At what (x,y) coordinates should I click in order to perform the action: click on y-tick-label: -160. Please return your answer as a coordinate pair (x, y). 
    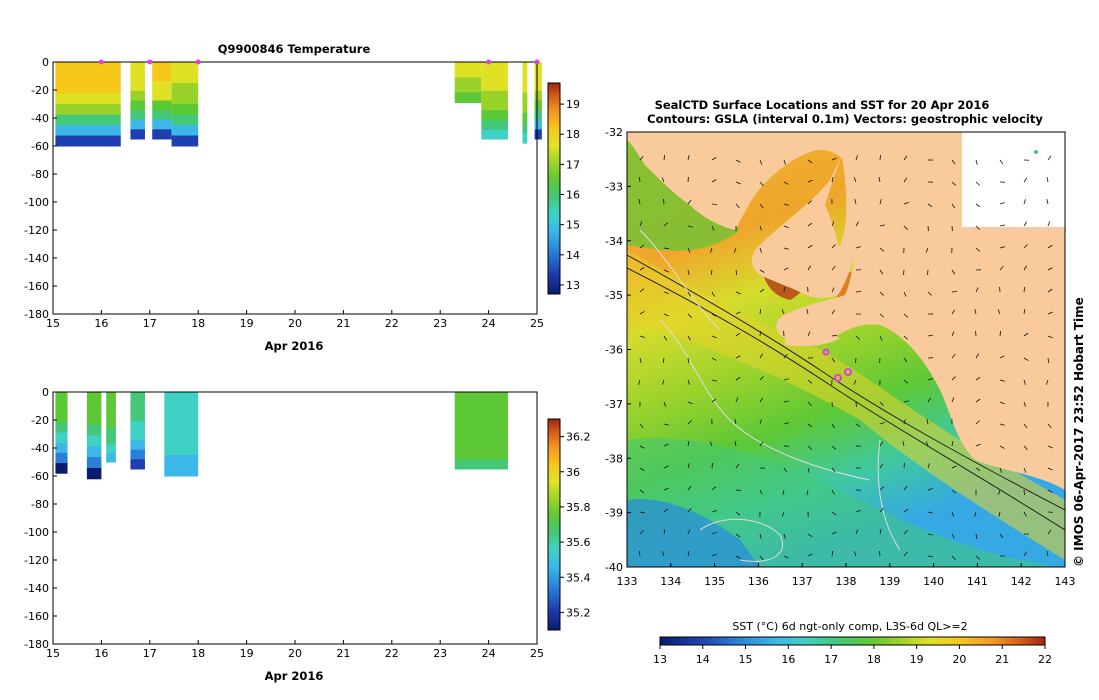
    Looking at the image, I should click on (36, 286).